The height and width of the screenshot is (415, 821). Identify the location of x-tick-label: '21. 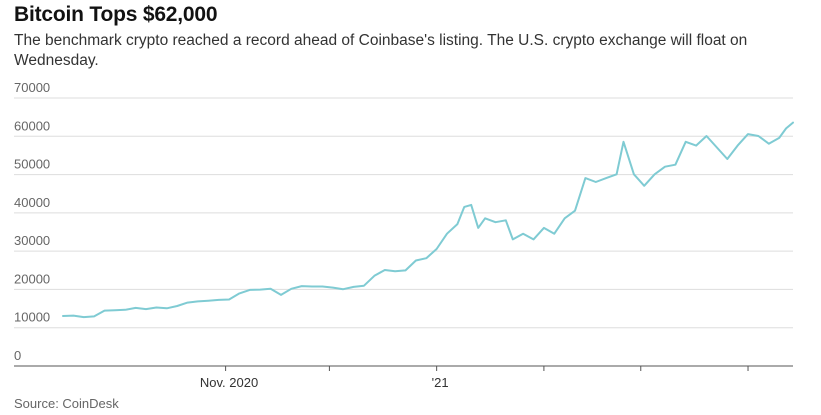
(440, 382).